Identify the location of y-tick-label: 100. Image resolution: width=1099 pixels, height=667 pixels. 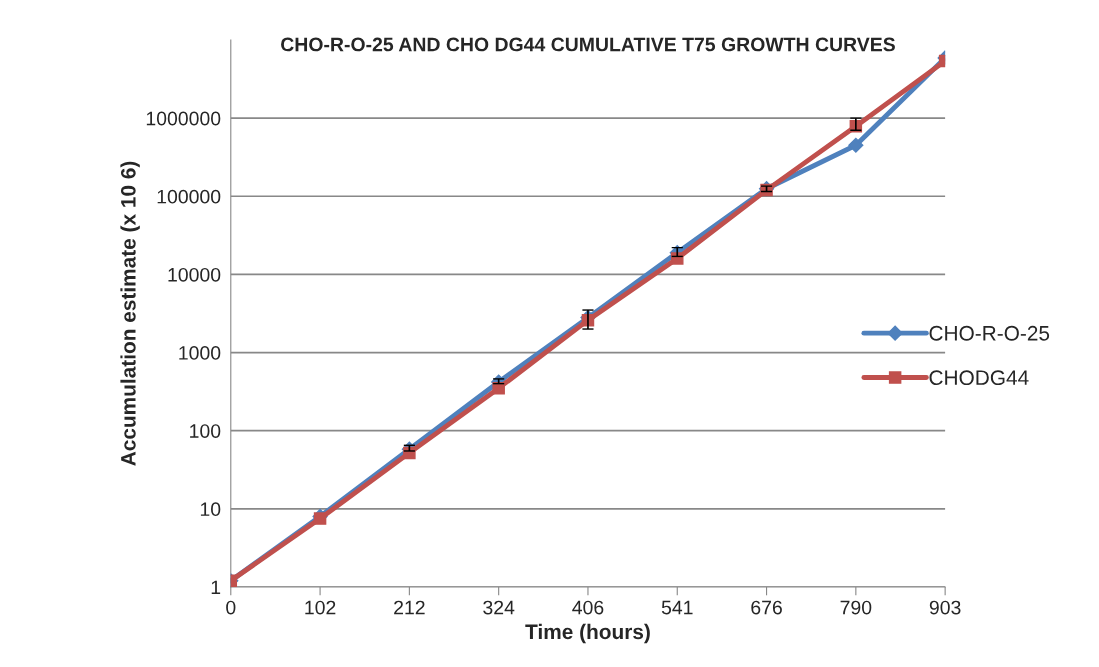
(205, 431).